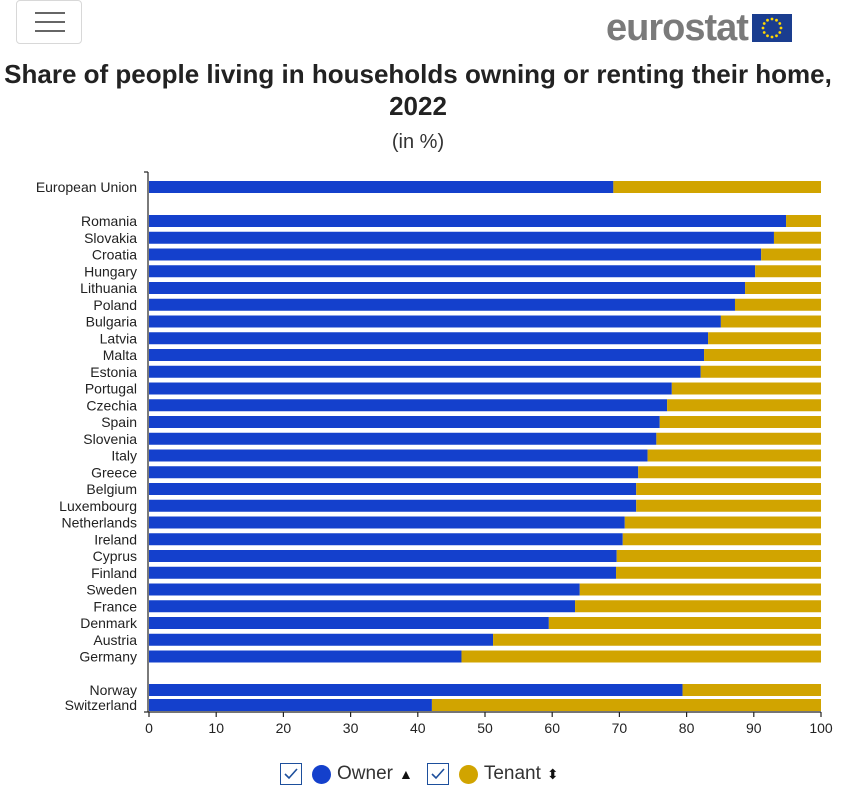  Describe the element at coordinates (321, 639) in the screenshot. I see `bar-owner-austria` at that location.